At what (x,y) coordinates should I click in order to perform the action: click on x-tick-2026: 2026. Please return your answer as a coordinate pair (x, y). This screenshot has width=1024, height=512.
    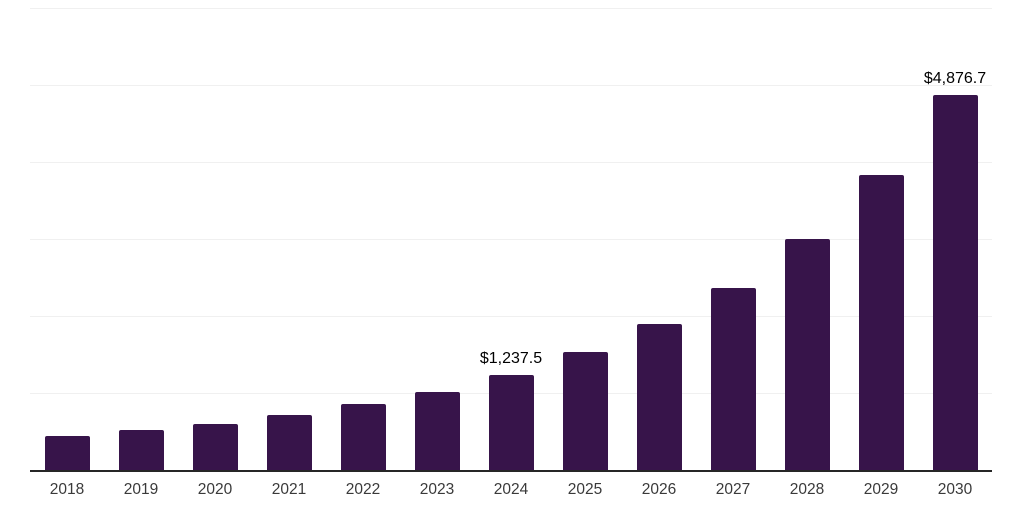
    Looking at the image, I should click on (659, 489).